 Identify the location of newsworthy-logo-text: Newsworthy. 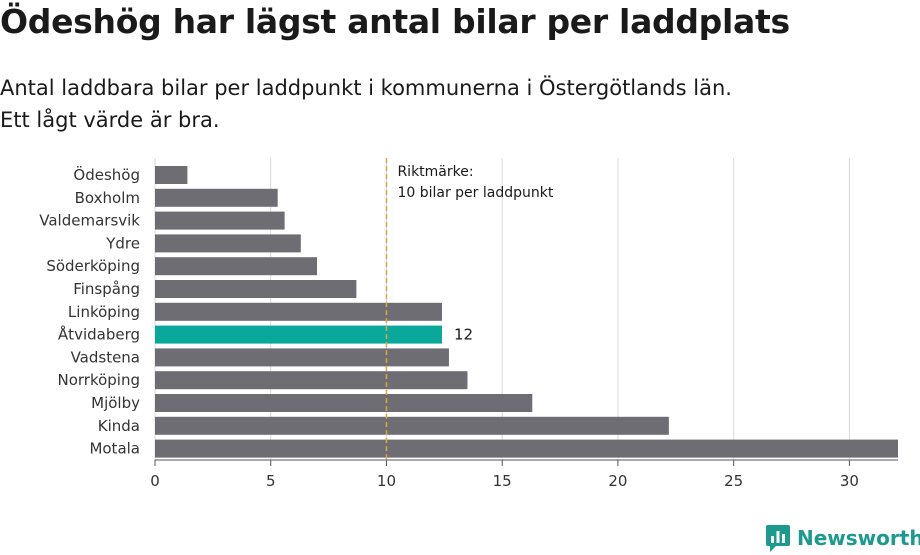
(858, 538).